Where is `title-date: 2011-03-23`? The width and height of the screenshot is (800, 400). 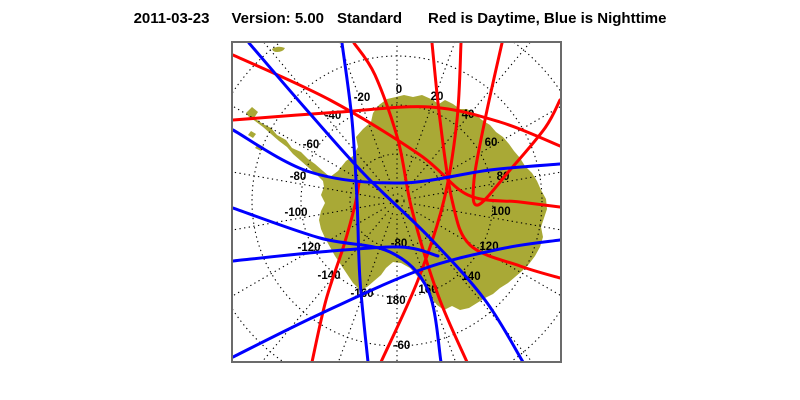 title-date: 2011-03-23 is located at coordinates (171, 18).